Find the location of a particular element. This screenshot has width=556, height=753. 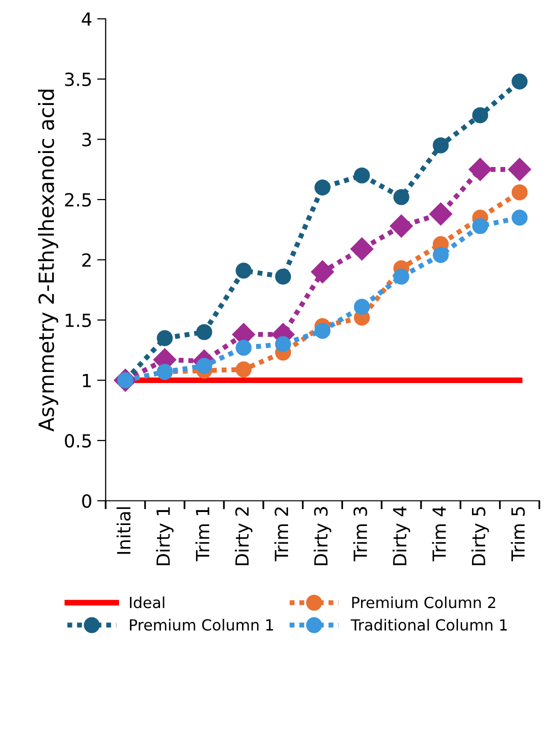

legend-label: Premium Column 1 is located at coordinates (201, 624).